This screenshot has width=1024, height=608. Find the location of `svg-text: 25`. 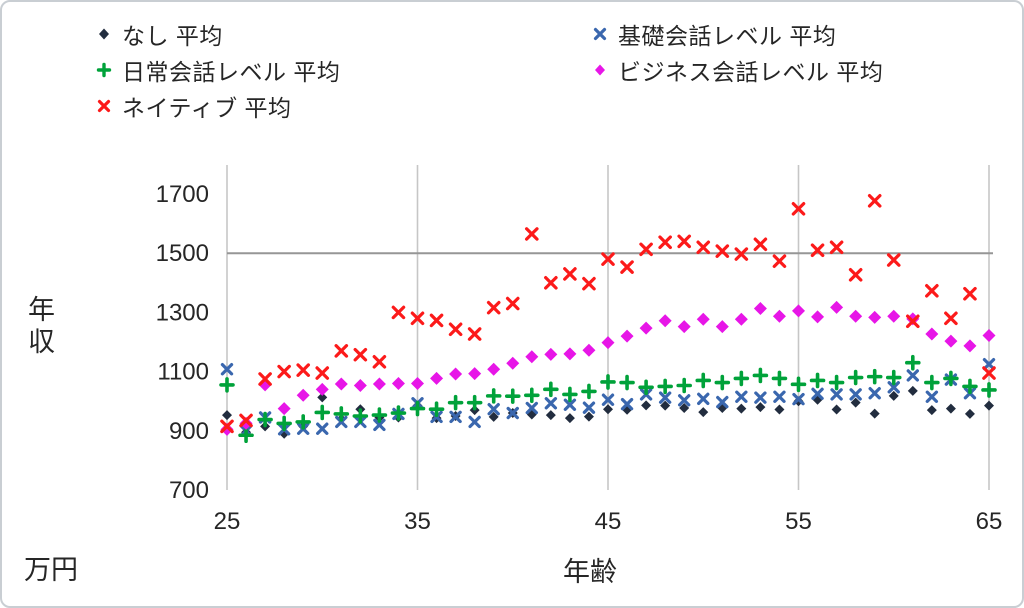

svg-text: 25 is located at coordinates (227, 521).